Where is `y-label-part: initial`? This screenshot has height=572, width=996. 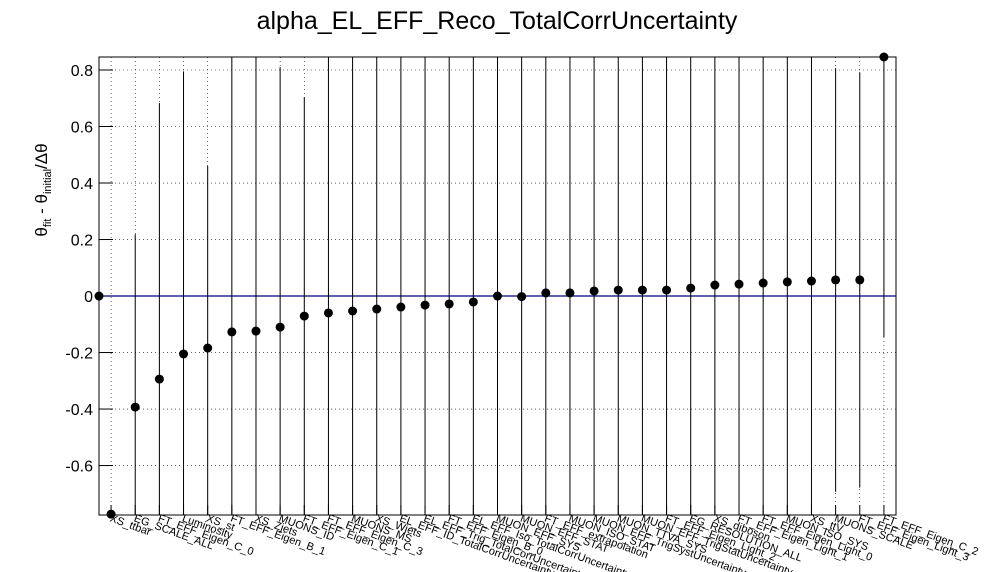 y-label-part: initial is located at coordinates (48, 181).